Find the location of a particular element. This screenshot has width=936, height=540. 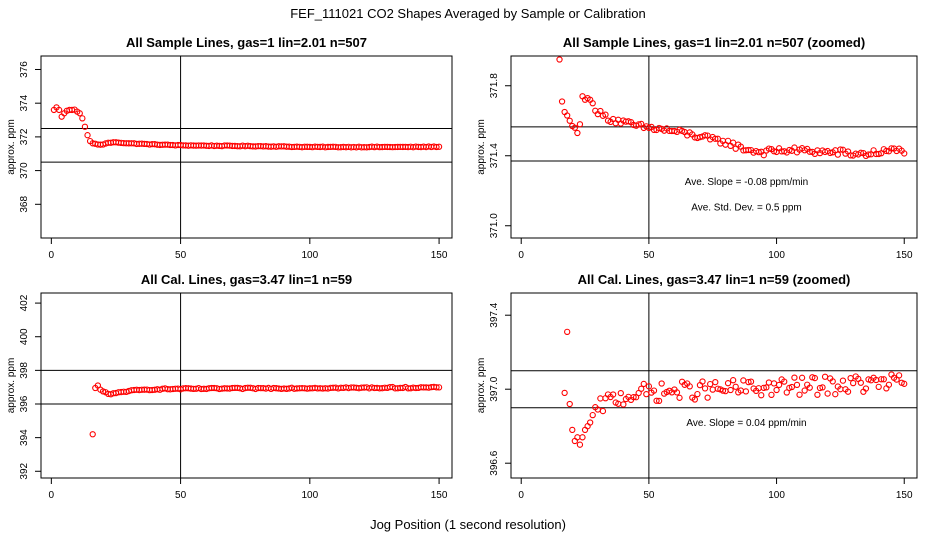

x-axis-label: Jog Position (1 second resolution) is located at coordinates (468, 524).